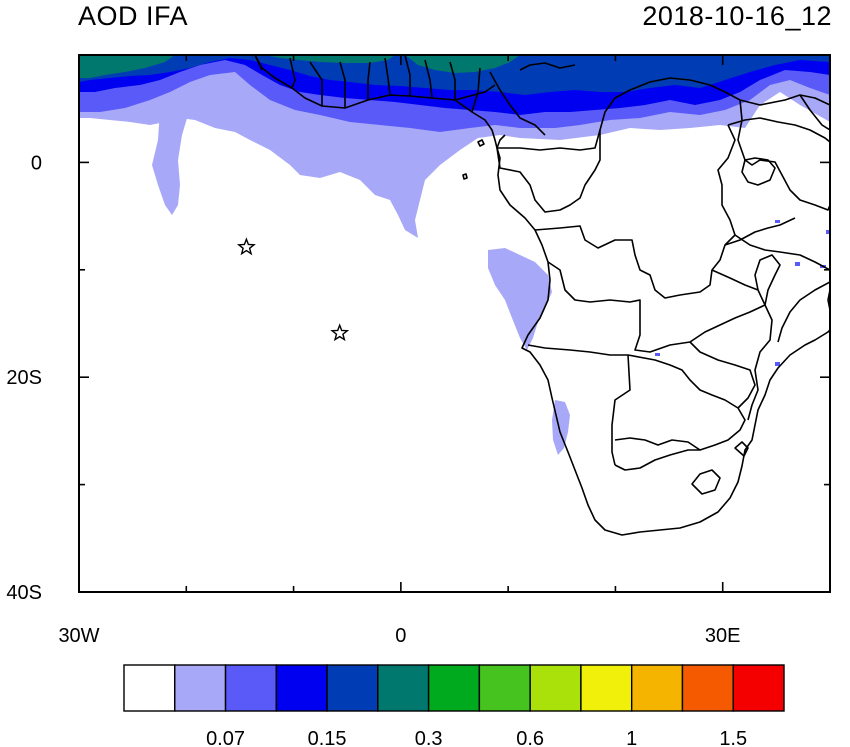 The height and width of the screenshot is (747, 850). What do you see at coordinates (760, 362) in the screenshot?
I see `mozambique-border` at bounding box center [760, 362].